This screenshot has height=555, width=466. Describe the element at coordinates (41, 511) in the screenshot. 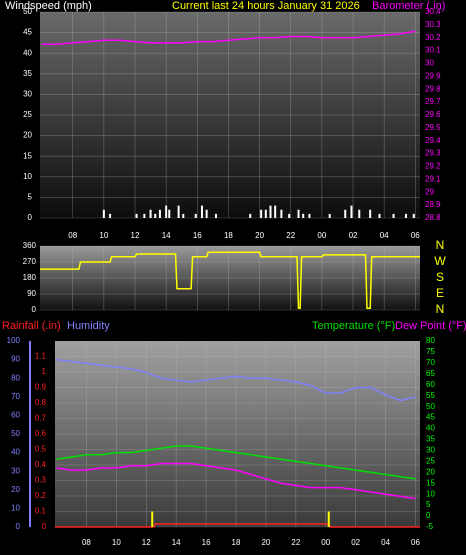

I see `y-tick-label: 0.1` at that location.